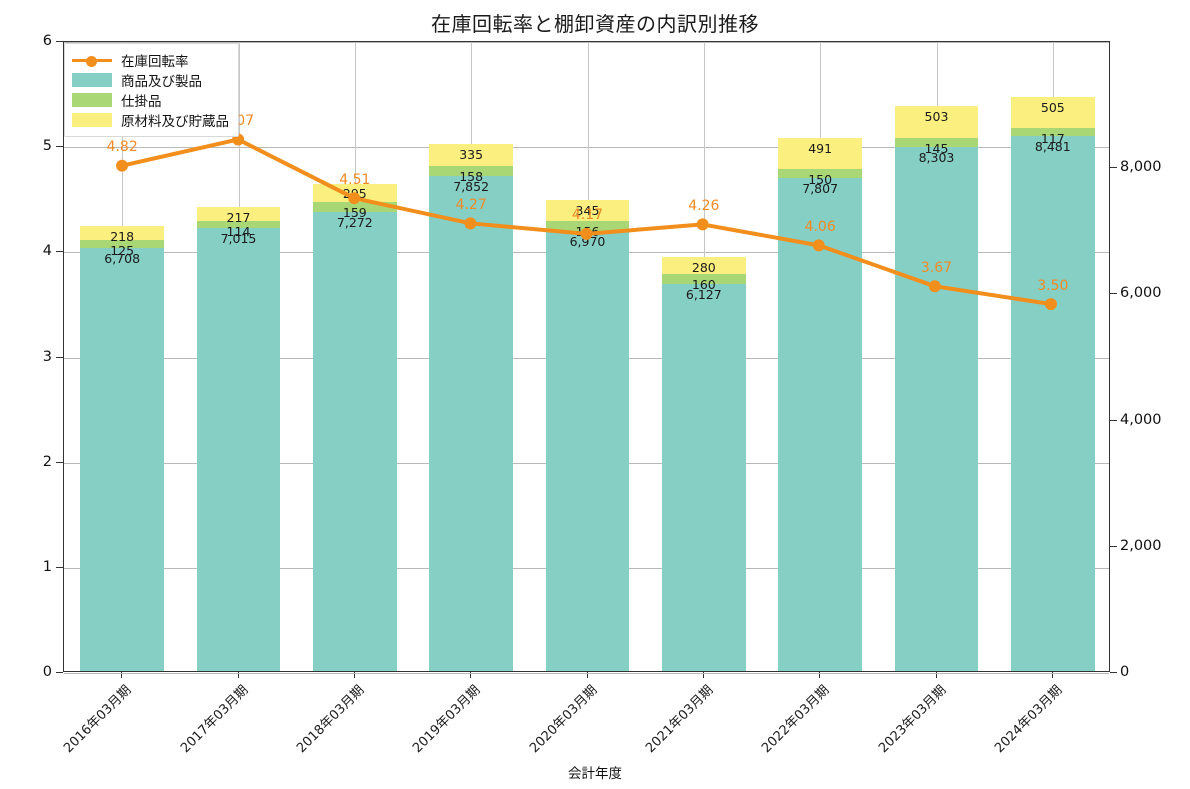 The height and width of the screenshot is (789, 1190). What do you see at coordinates (704, 205) in the screenshot?
I see `line-value-label: 4.26` at bounding box center [704, 205].